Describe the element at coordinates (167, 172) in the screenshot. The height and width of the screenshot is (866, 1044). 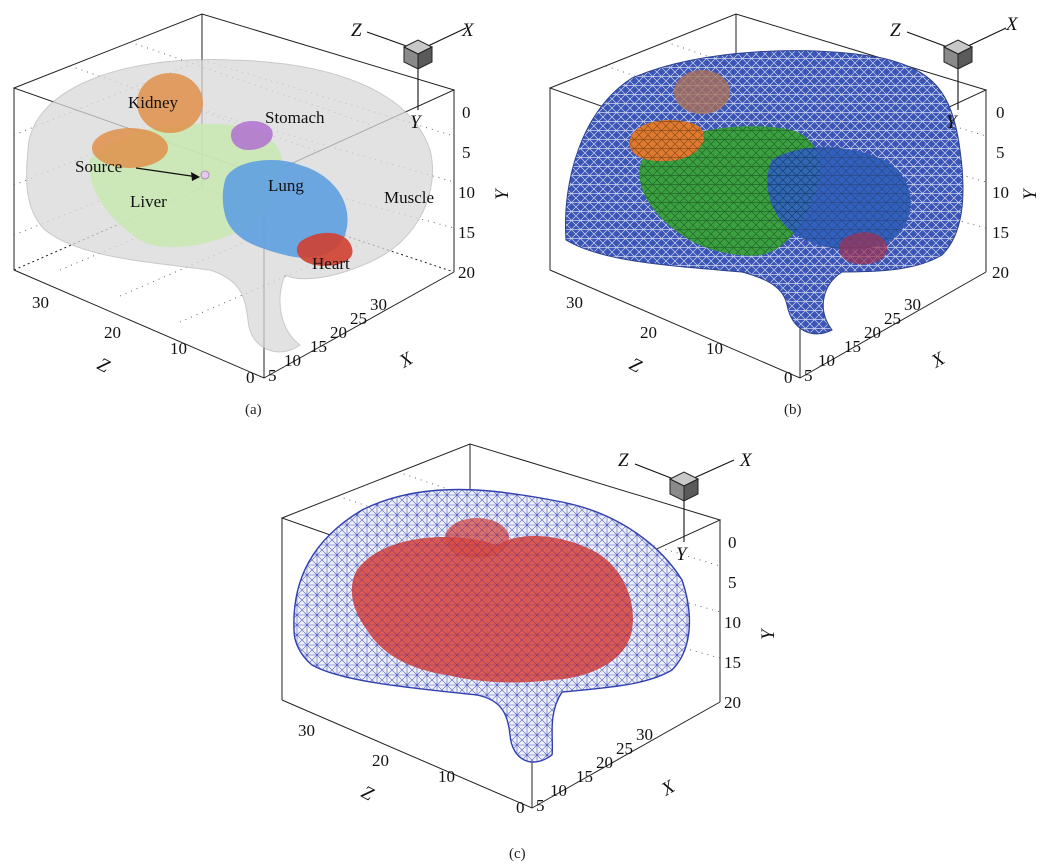
I see `source-arrow` at that location.